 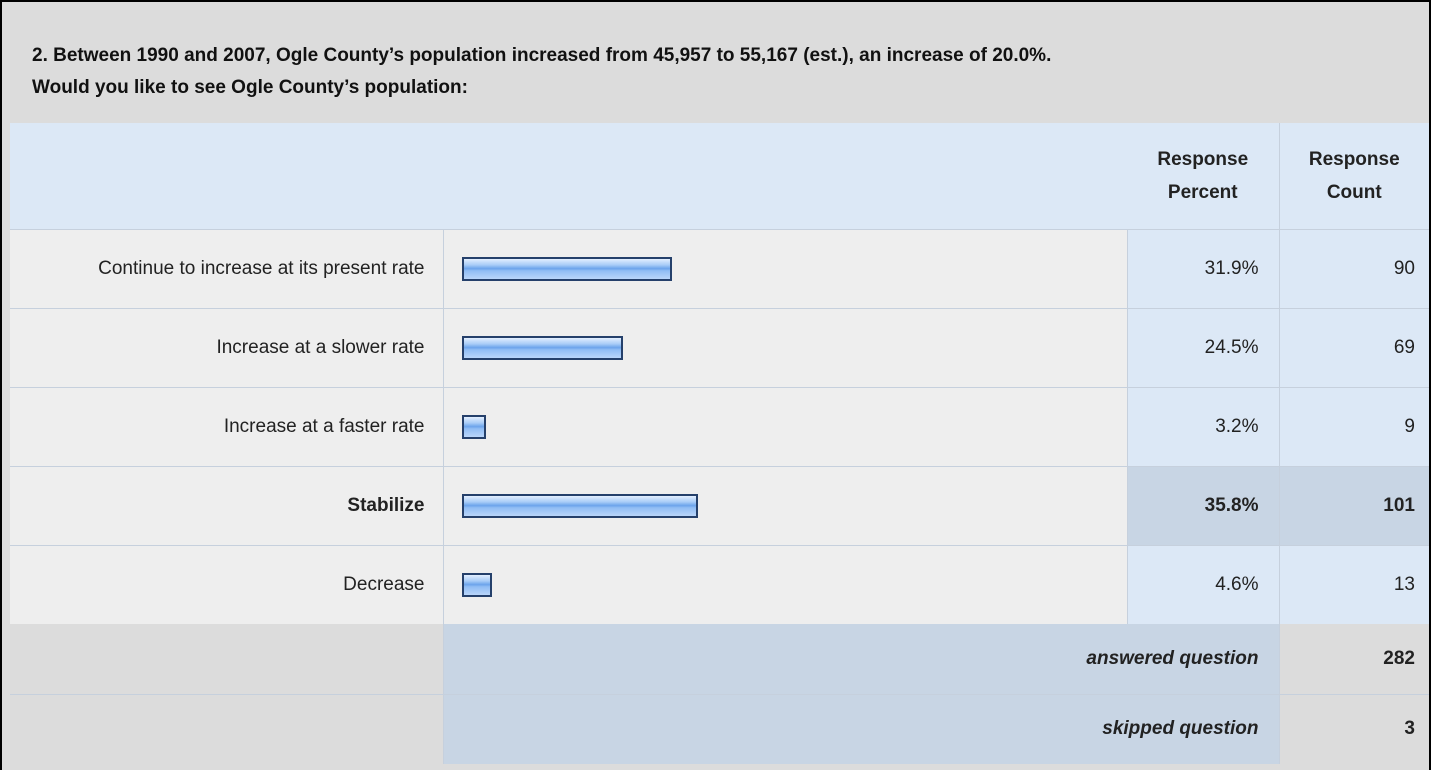 I want to click on response-percent-value: 31.9%, so click(x=1203, y=268).